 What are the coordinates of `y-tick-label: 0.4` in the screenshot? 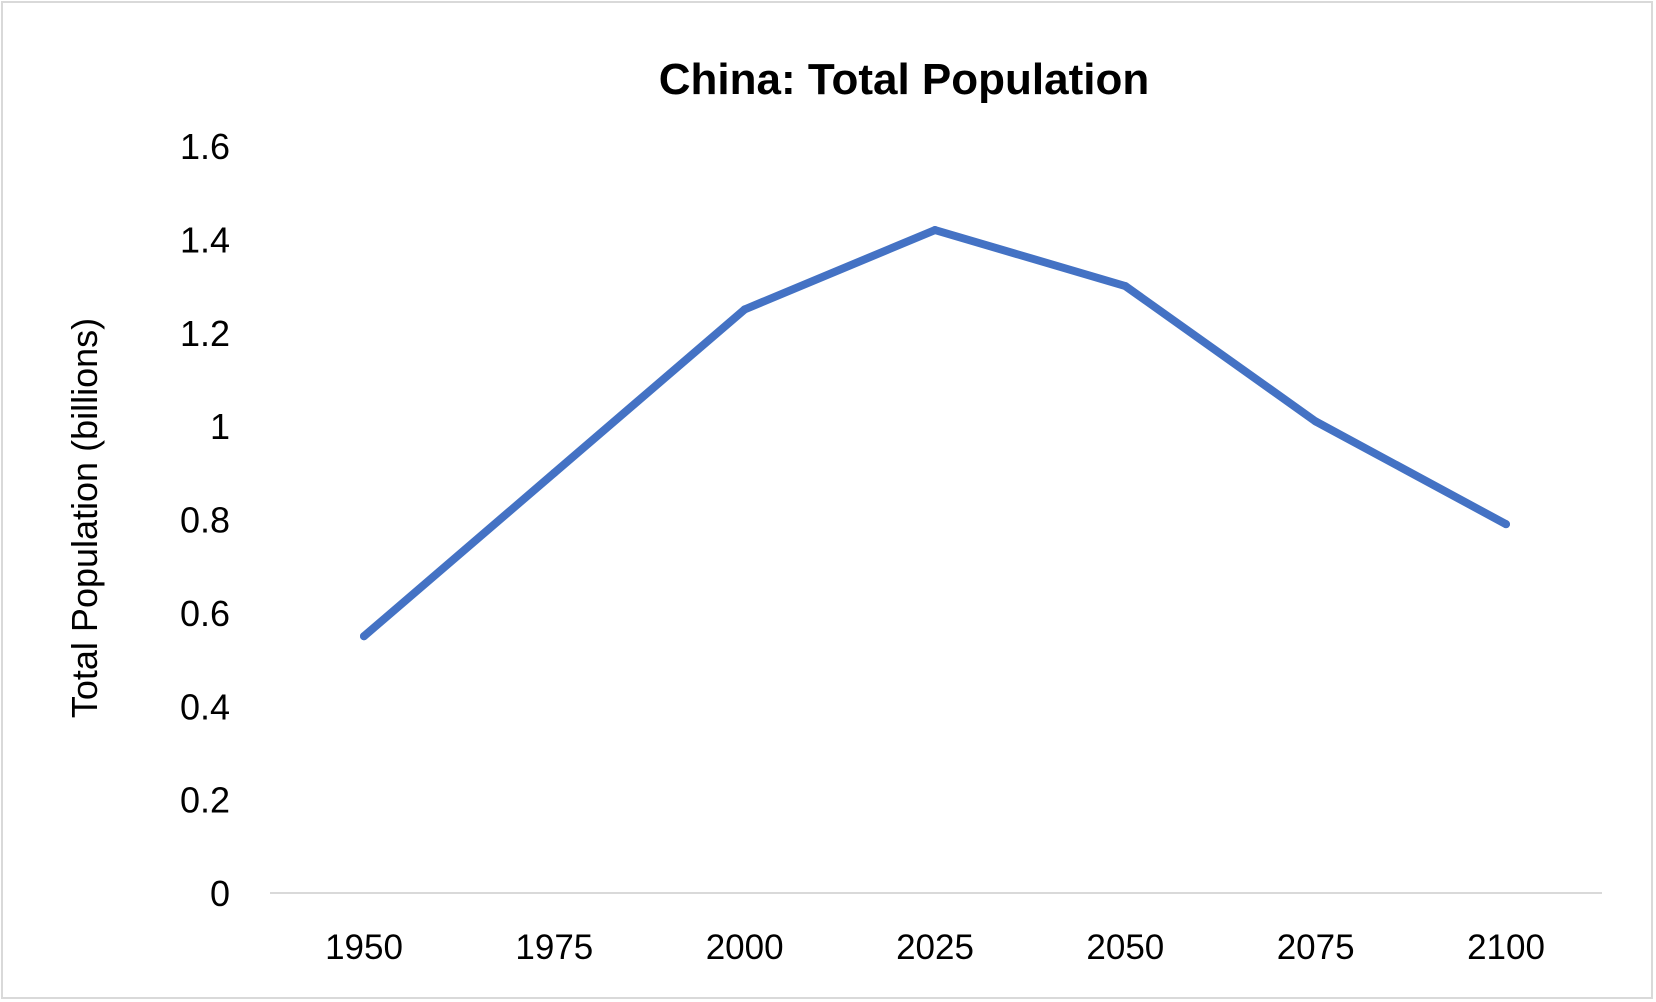 It's located at (205, 706).